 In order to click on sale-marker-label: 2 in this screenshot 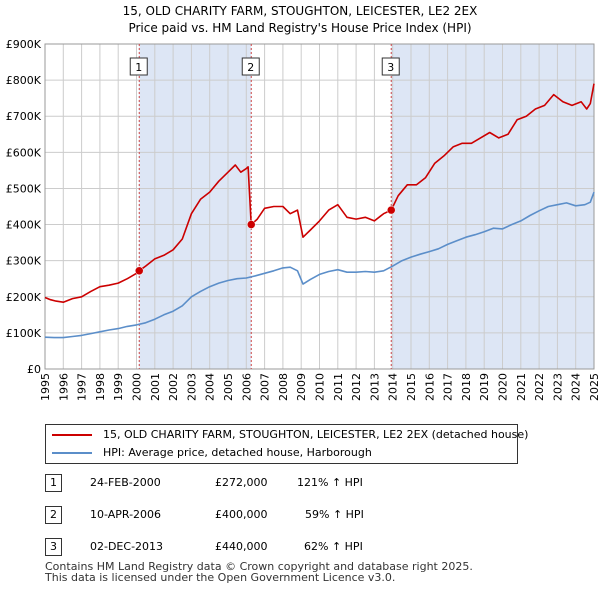, I will do `click(250, 67)`.